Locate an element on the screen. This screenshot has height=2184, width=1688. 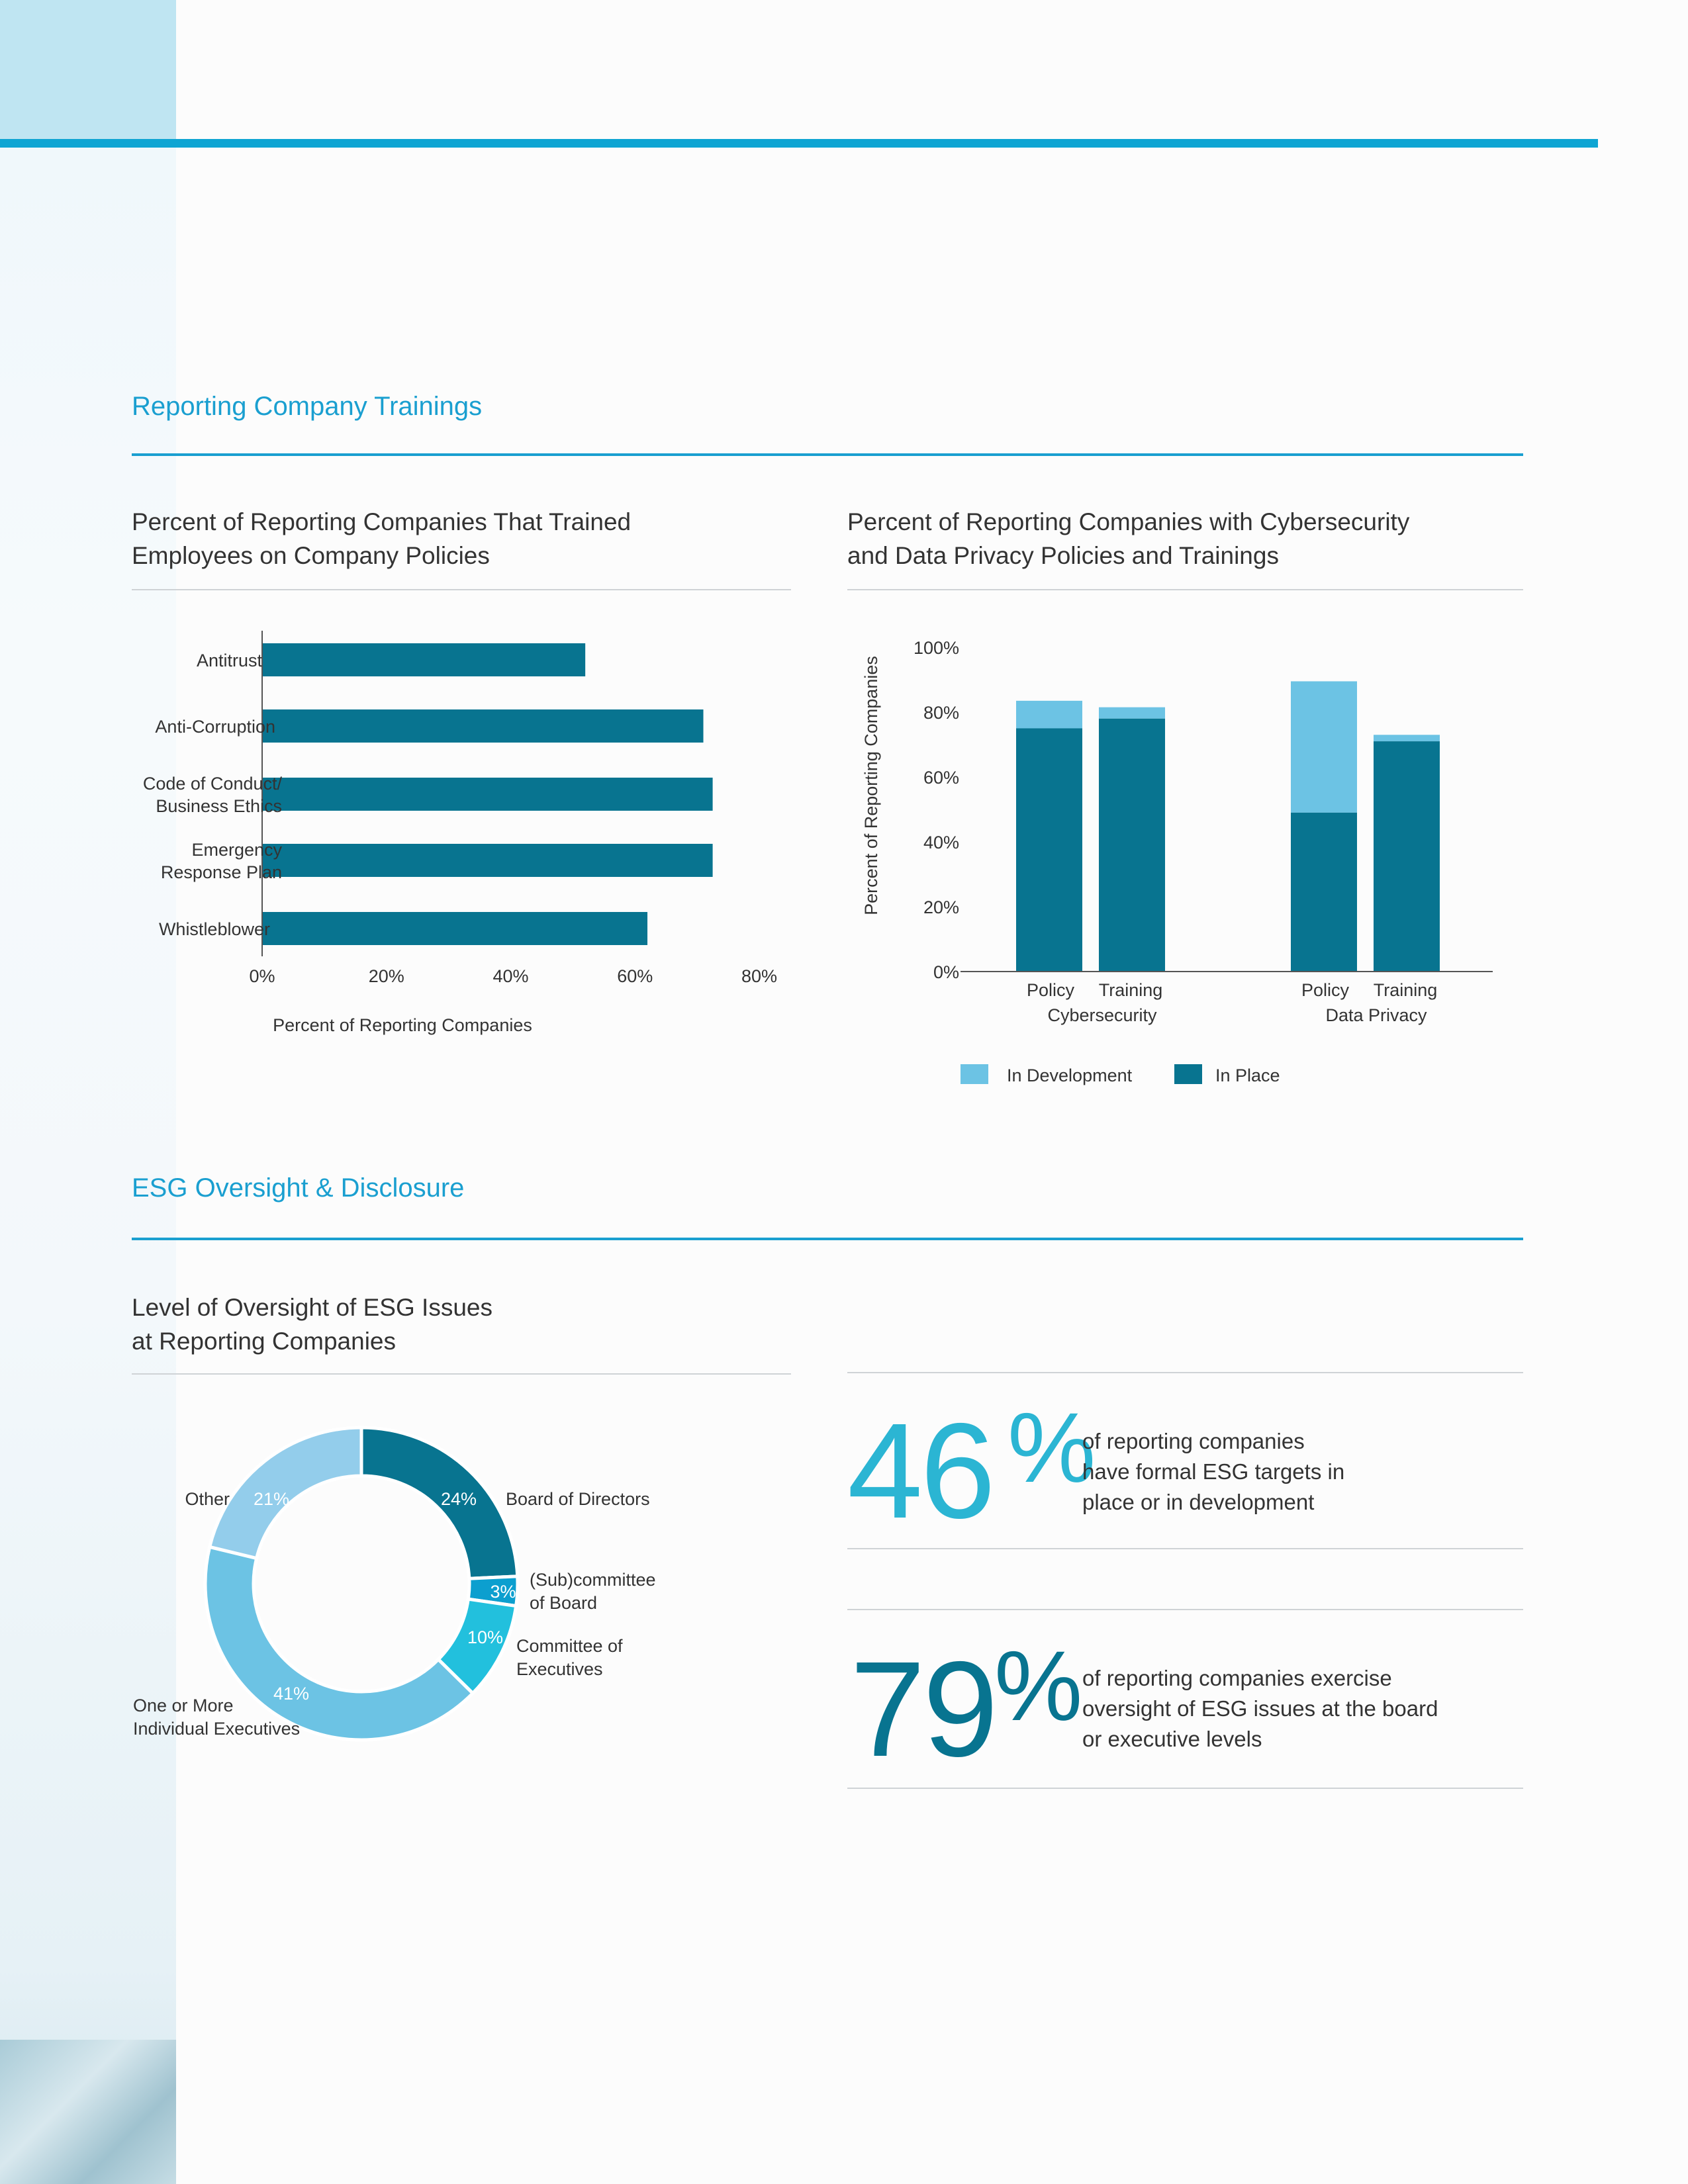
slice-value-label: 41% is located at coordinates (291, 1694).